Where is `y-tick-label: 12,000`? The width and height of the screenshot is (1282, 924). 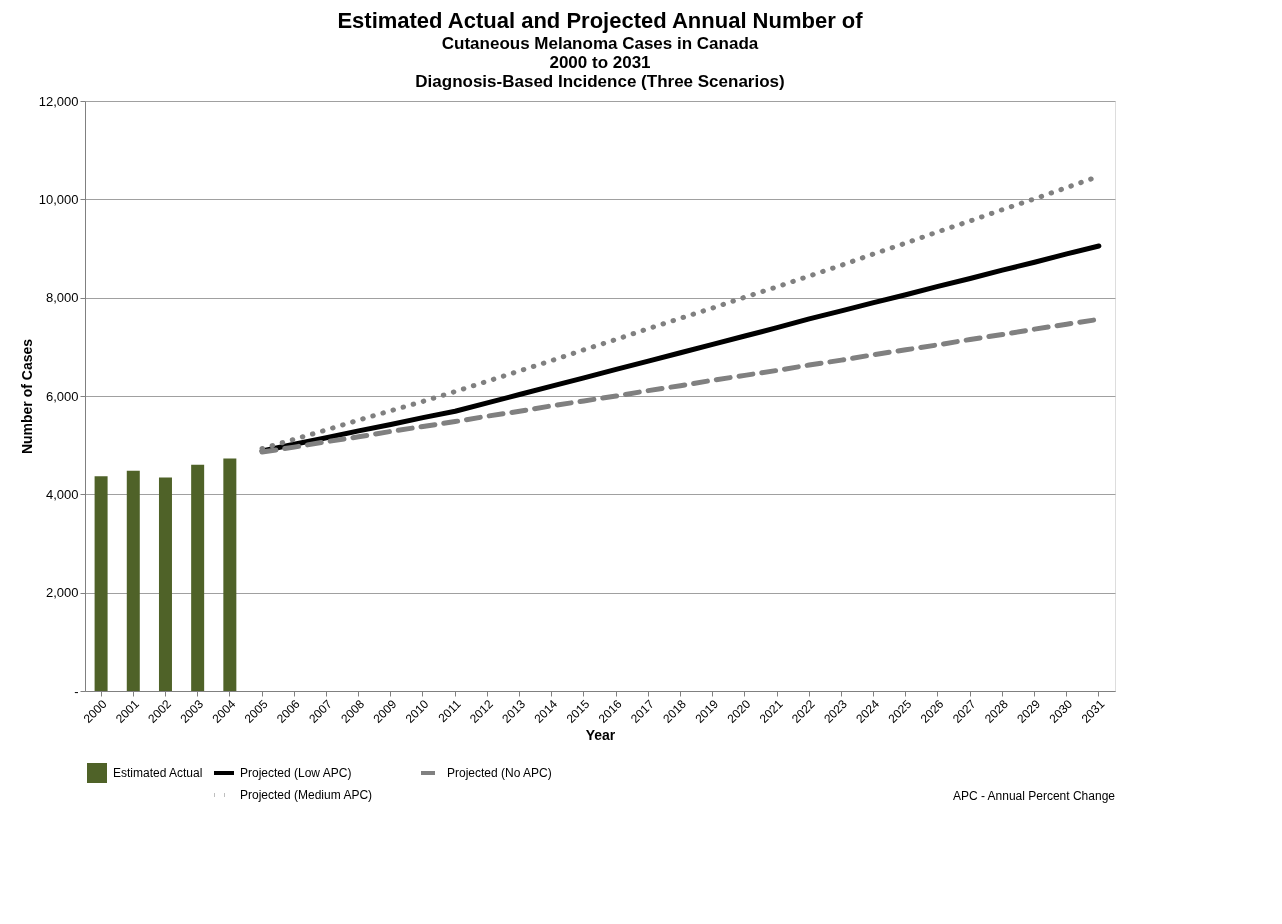 y-tick-label: 12,000 is located at coordinates (58, 101).